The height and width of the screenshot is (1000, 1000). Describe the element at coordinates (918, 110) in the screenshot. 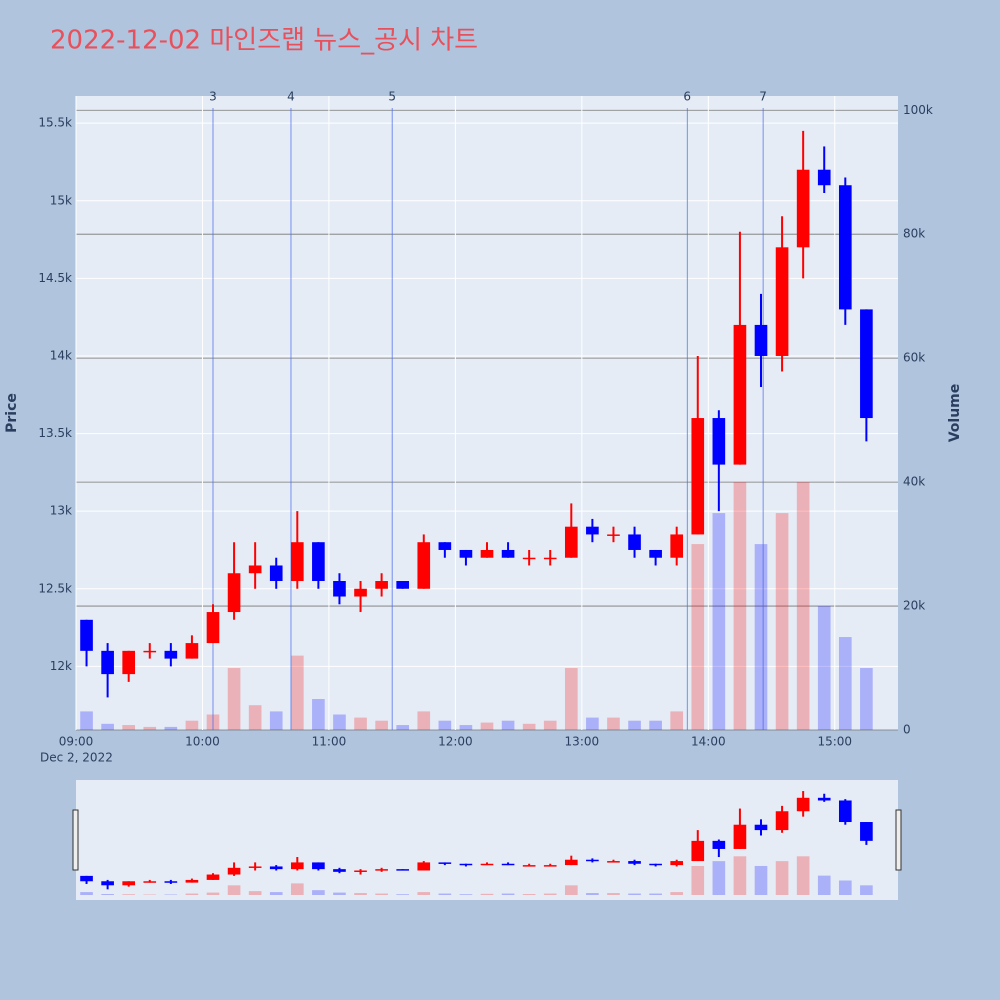

I see `y2-tick-label: 100k` at that location.